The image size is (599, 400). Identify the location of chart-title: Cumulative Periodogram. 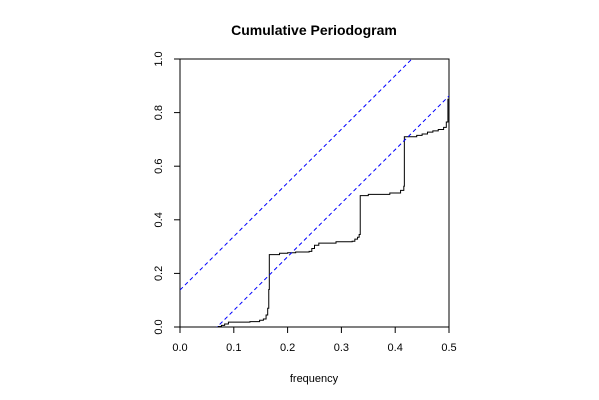
(314, 30).